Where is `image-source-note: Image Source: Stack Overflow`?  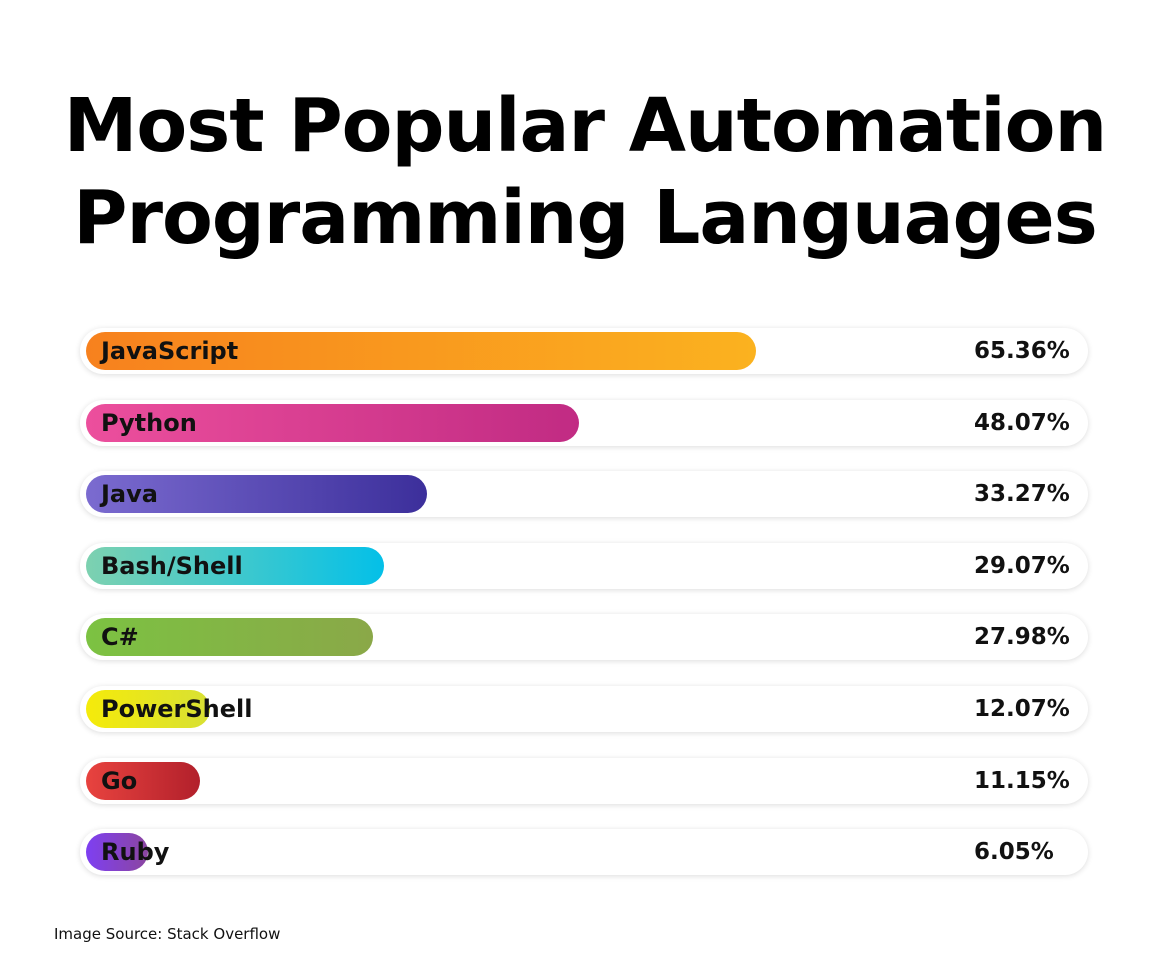
image-source-note: Image Source: Stack Overflow is located at coordinates (167, 934).